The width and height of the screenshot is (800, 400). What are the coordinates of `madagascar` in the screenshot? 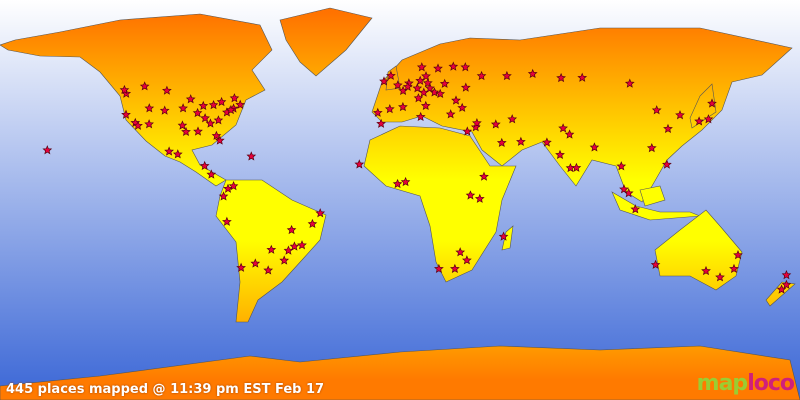 It's located at (507, 238).